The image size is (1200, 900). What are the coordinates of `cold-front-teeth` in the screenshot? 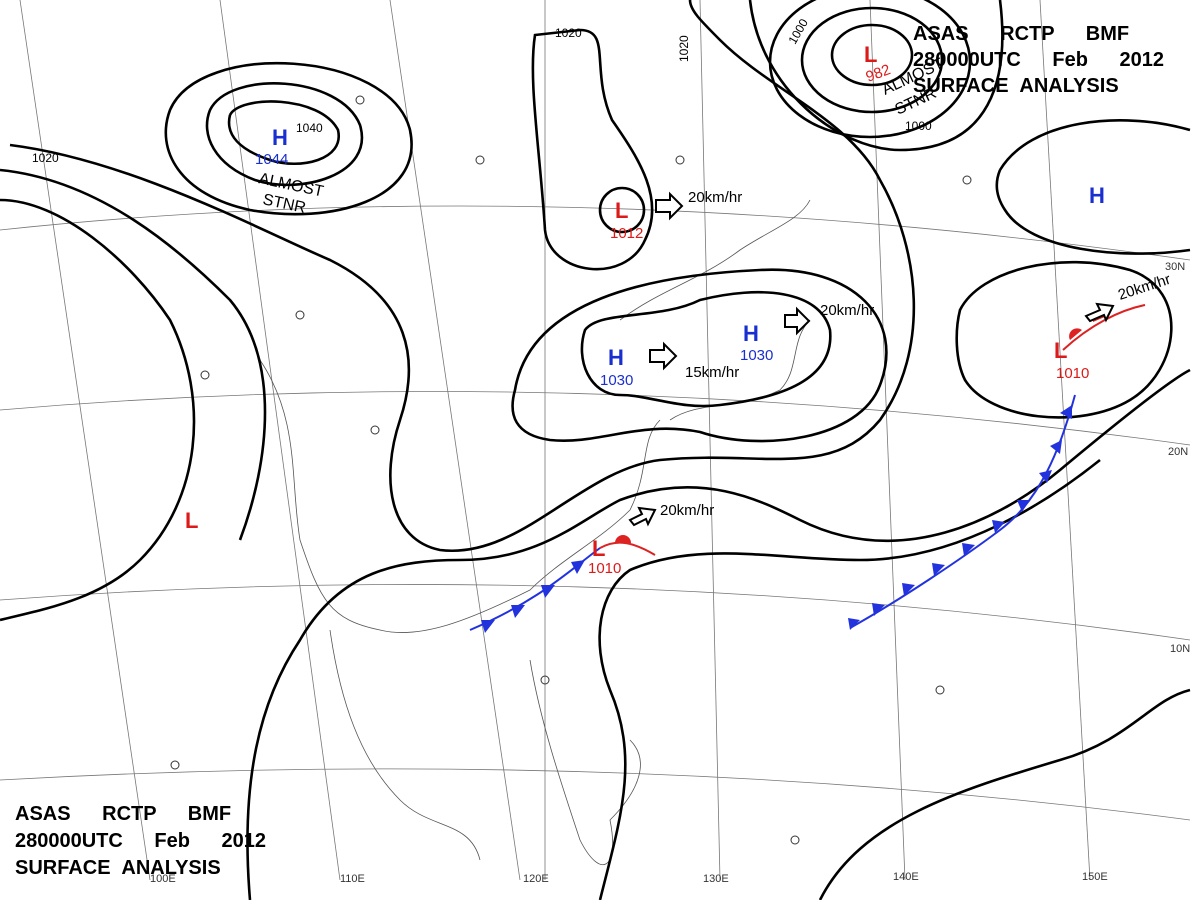 It's located at (533, 596).